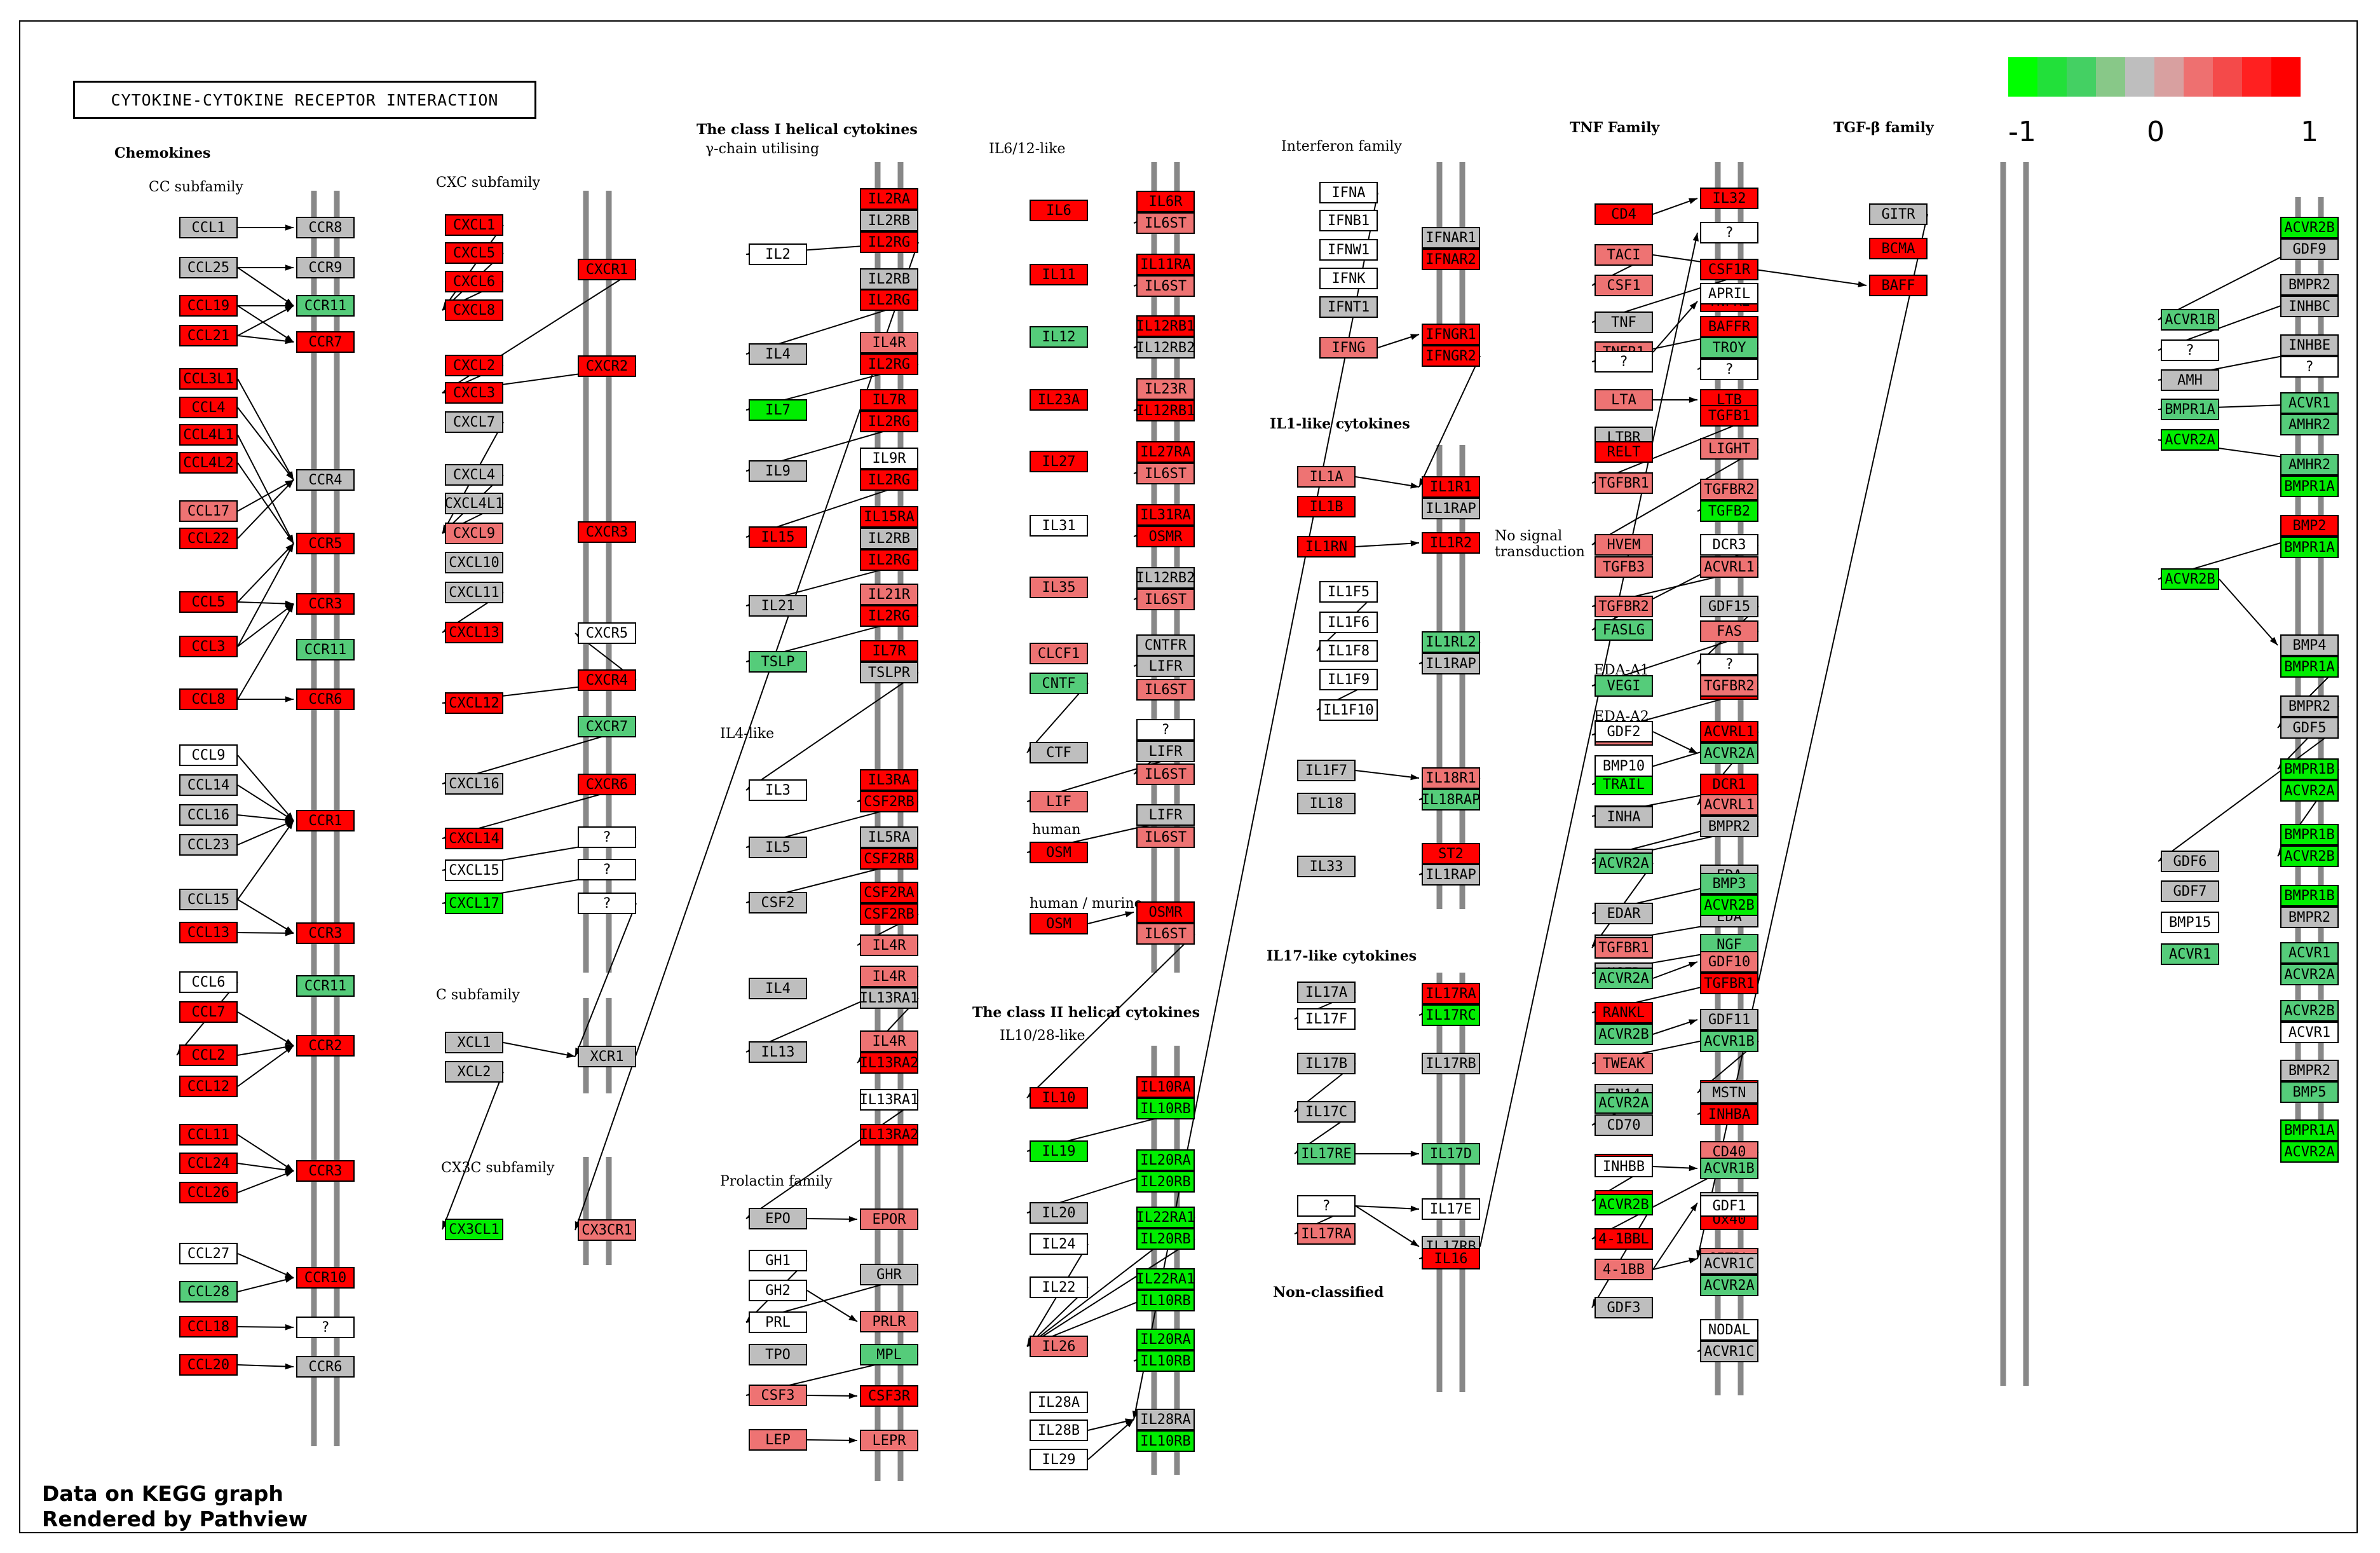  Describe the element at coordinates (1059, 337) in the screenshot. I see `gene-node: IL12` at that location.